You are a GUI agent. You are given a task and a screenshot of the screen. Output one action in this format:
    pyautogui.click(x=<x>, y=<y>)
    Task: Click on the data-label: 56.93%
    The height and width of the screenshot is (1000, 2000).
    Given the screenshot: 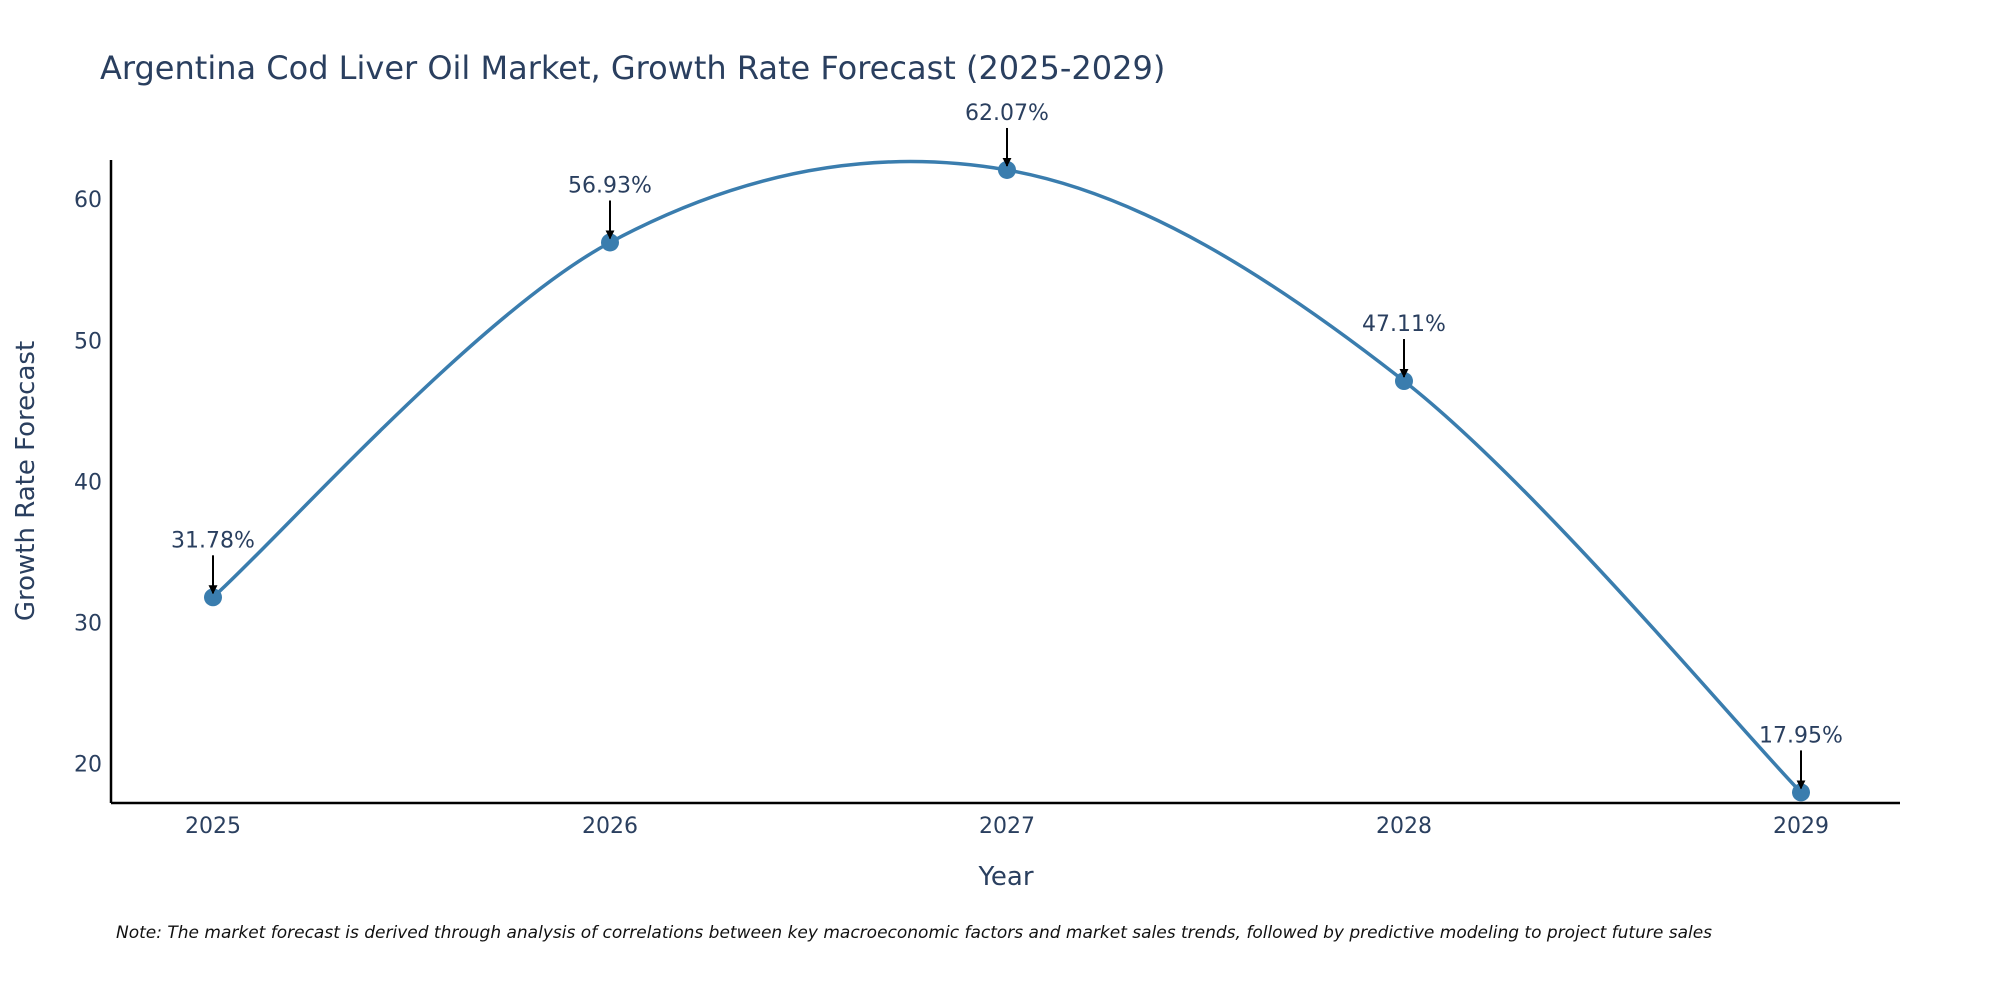 What is the action you would take?
    pyautogui.click(x=610, y=185)
    